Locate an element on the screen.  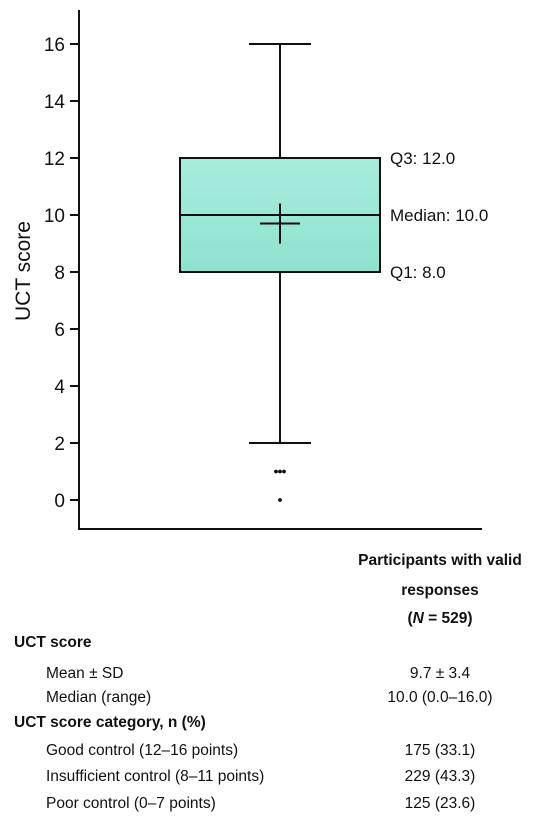
q3-annotation: Q3: 12.0 is located at coordinates (422, 158).